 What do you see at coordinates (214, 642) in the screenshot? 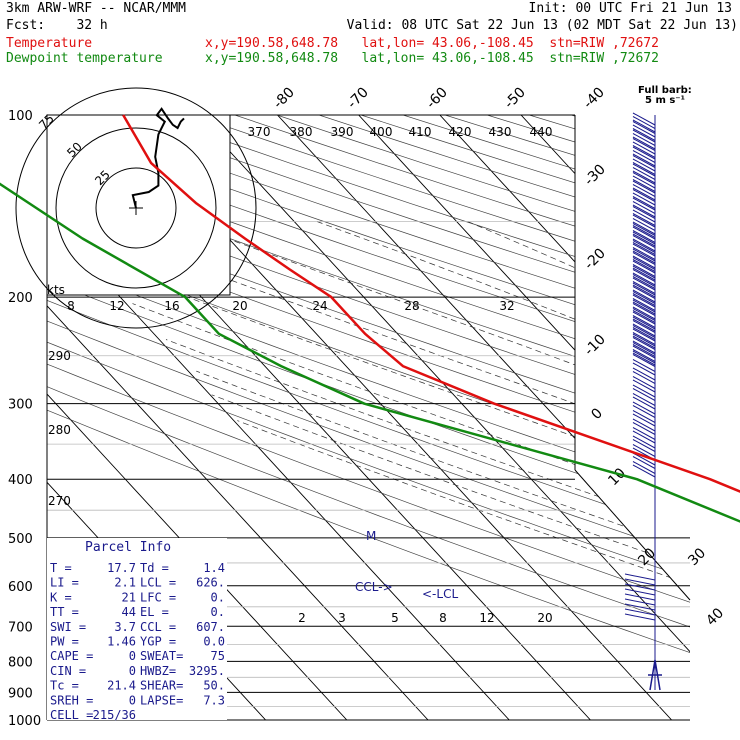
I see `parcel-info-cell: 0.0` at bounding box center [214, 642].